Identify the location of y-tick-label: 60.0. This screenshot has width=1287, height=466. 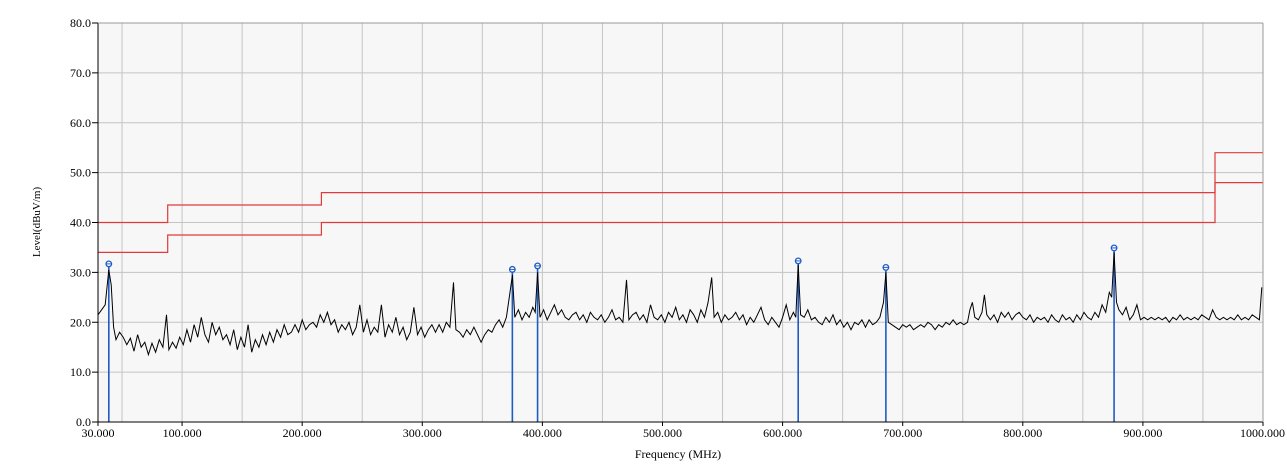
(80, 123).